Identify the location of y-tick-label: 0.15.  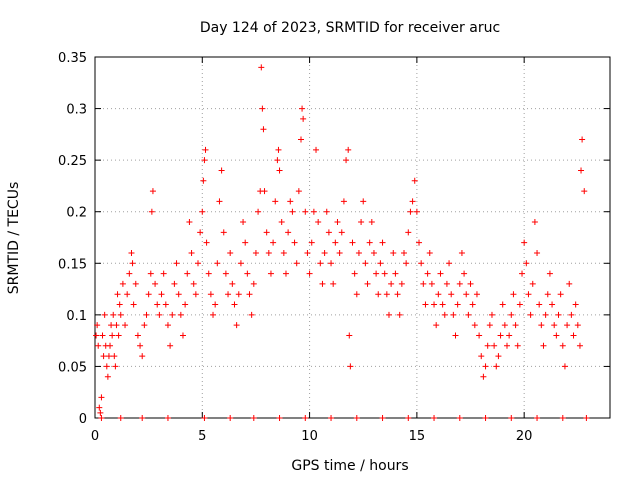
(72, 264).